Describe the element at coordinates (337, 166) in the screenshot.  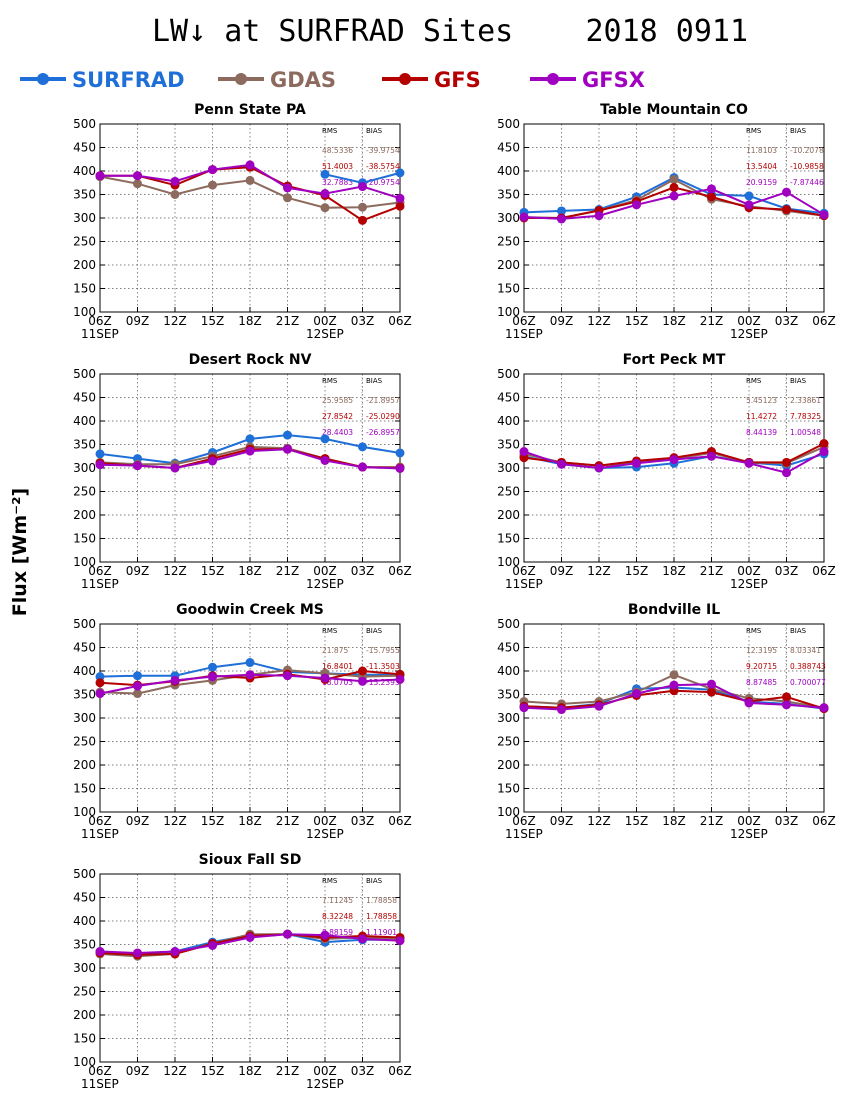
I see `stats-rms-value: 51.4003` at that location.